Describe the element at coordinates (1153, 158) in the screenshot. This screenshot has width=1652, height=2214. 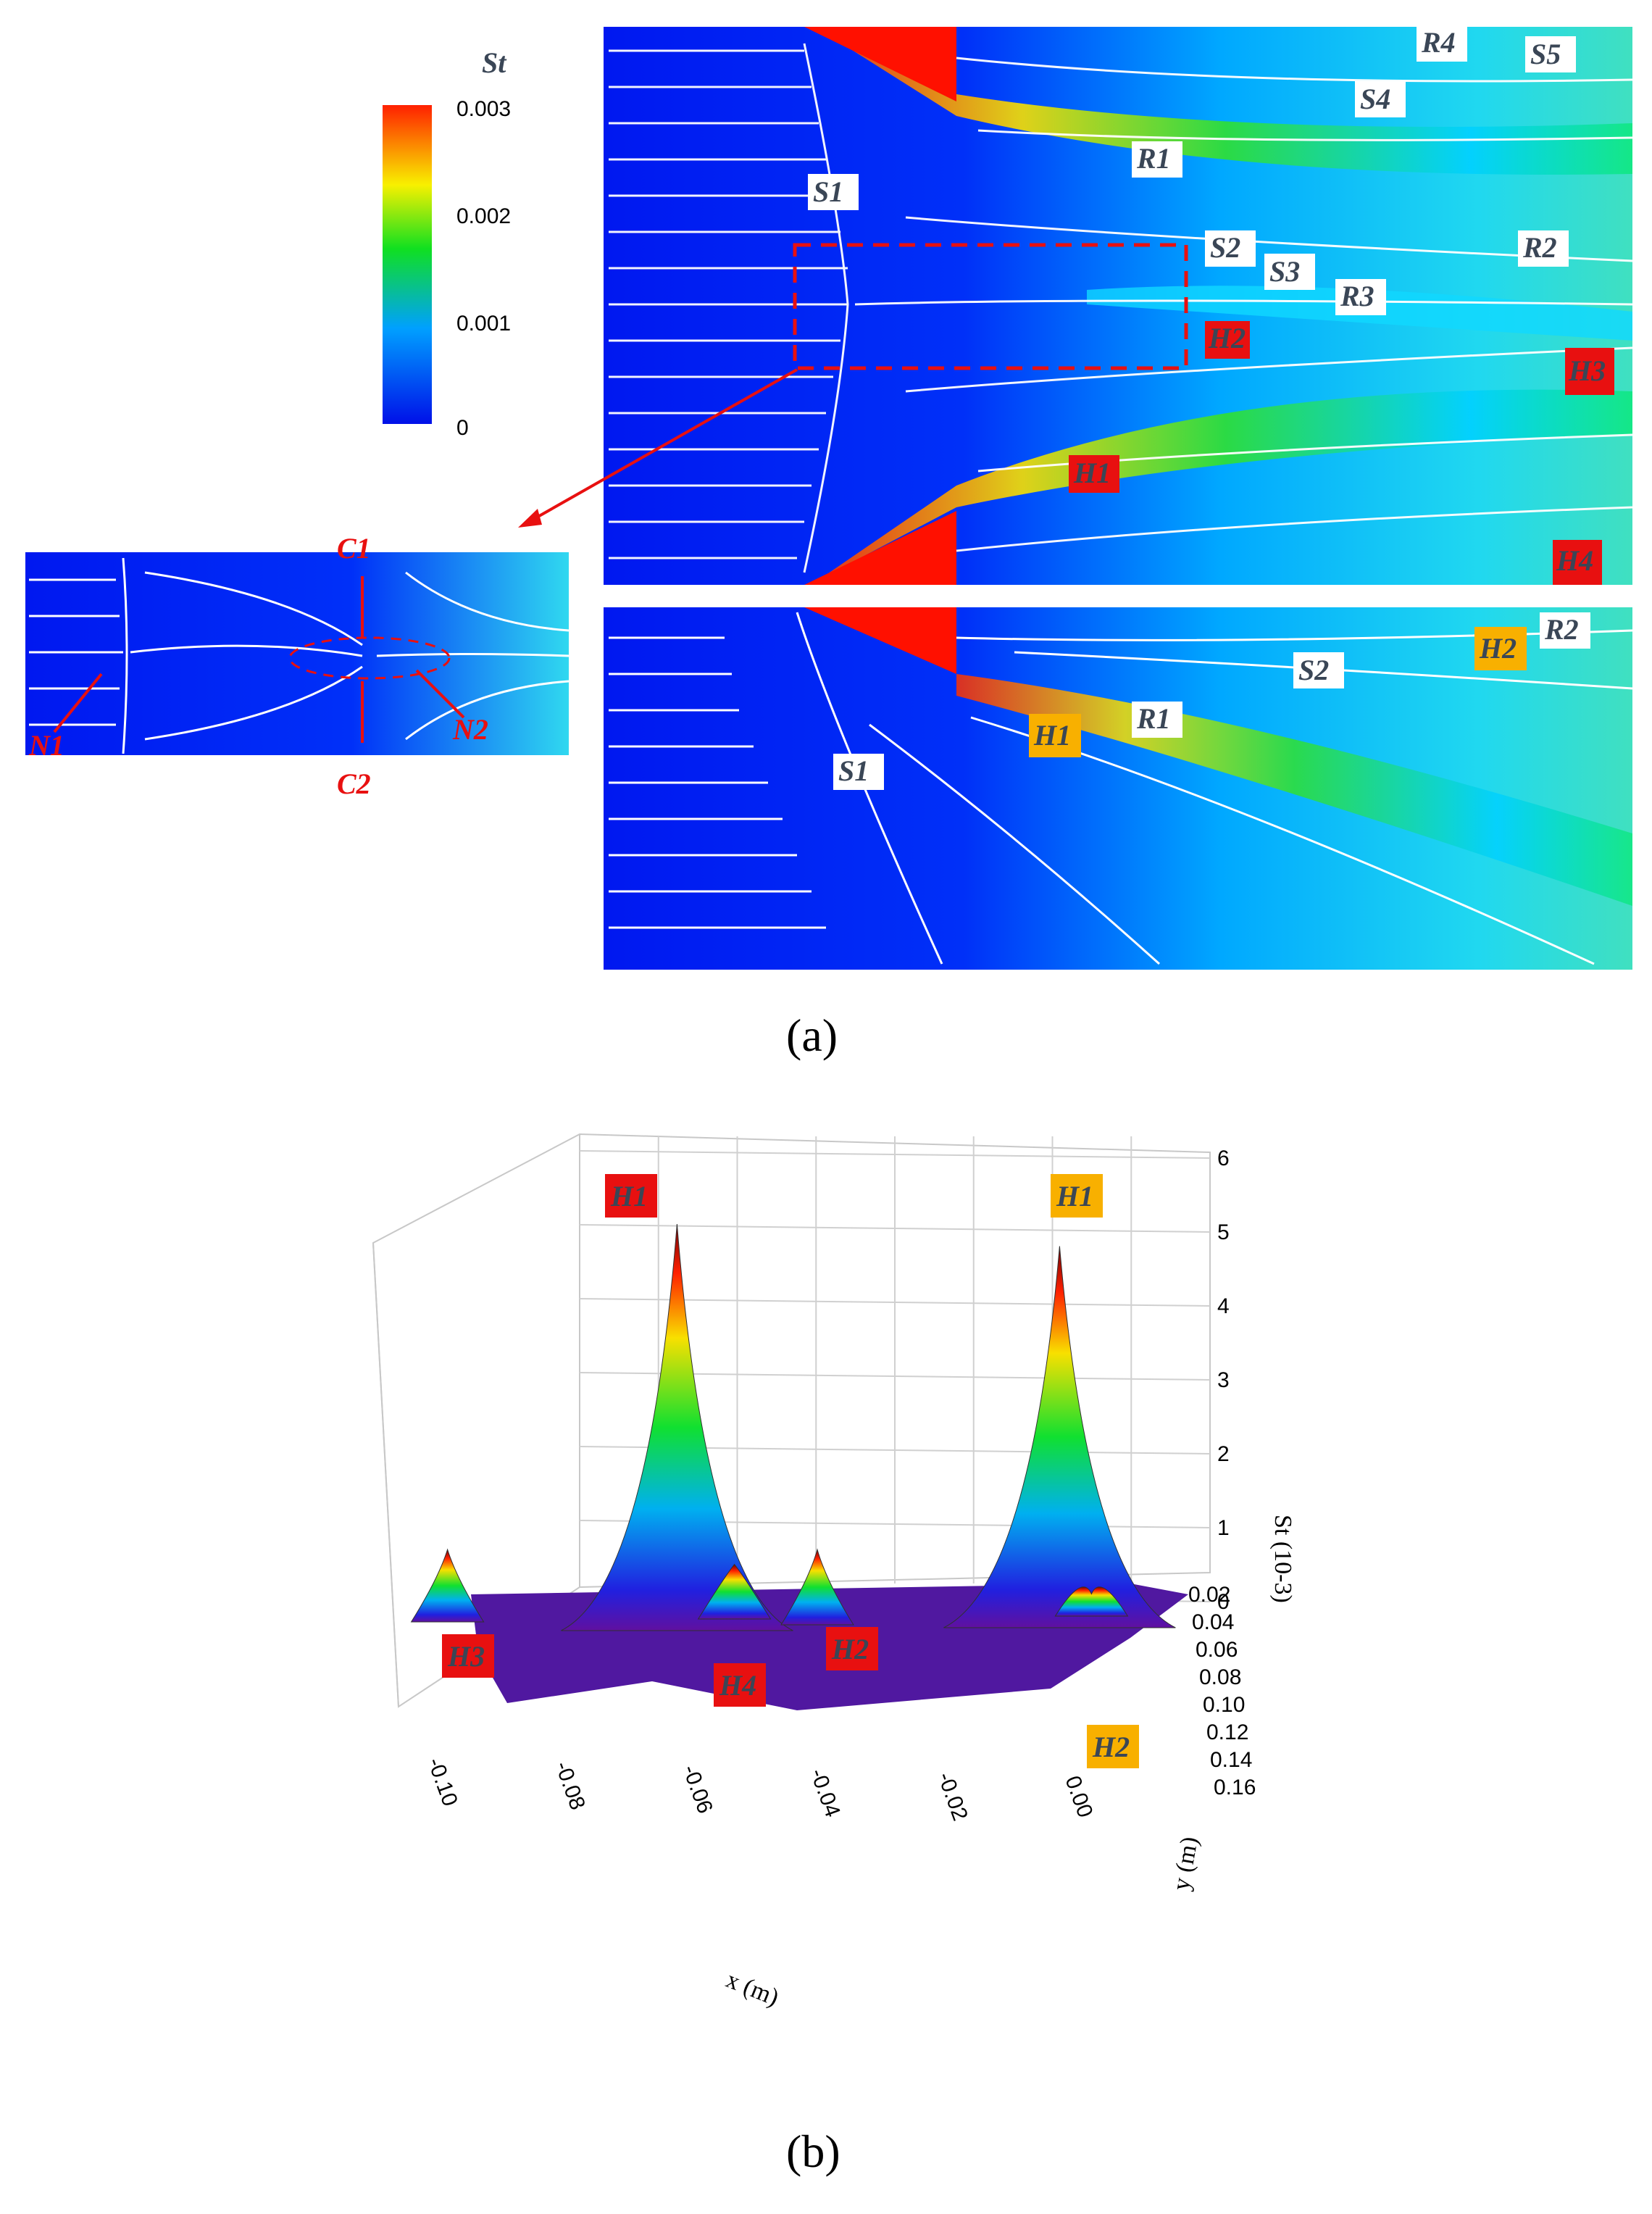
I see `label-r1: R1` at that location.